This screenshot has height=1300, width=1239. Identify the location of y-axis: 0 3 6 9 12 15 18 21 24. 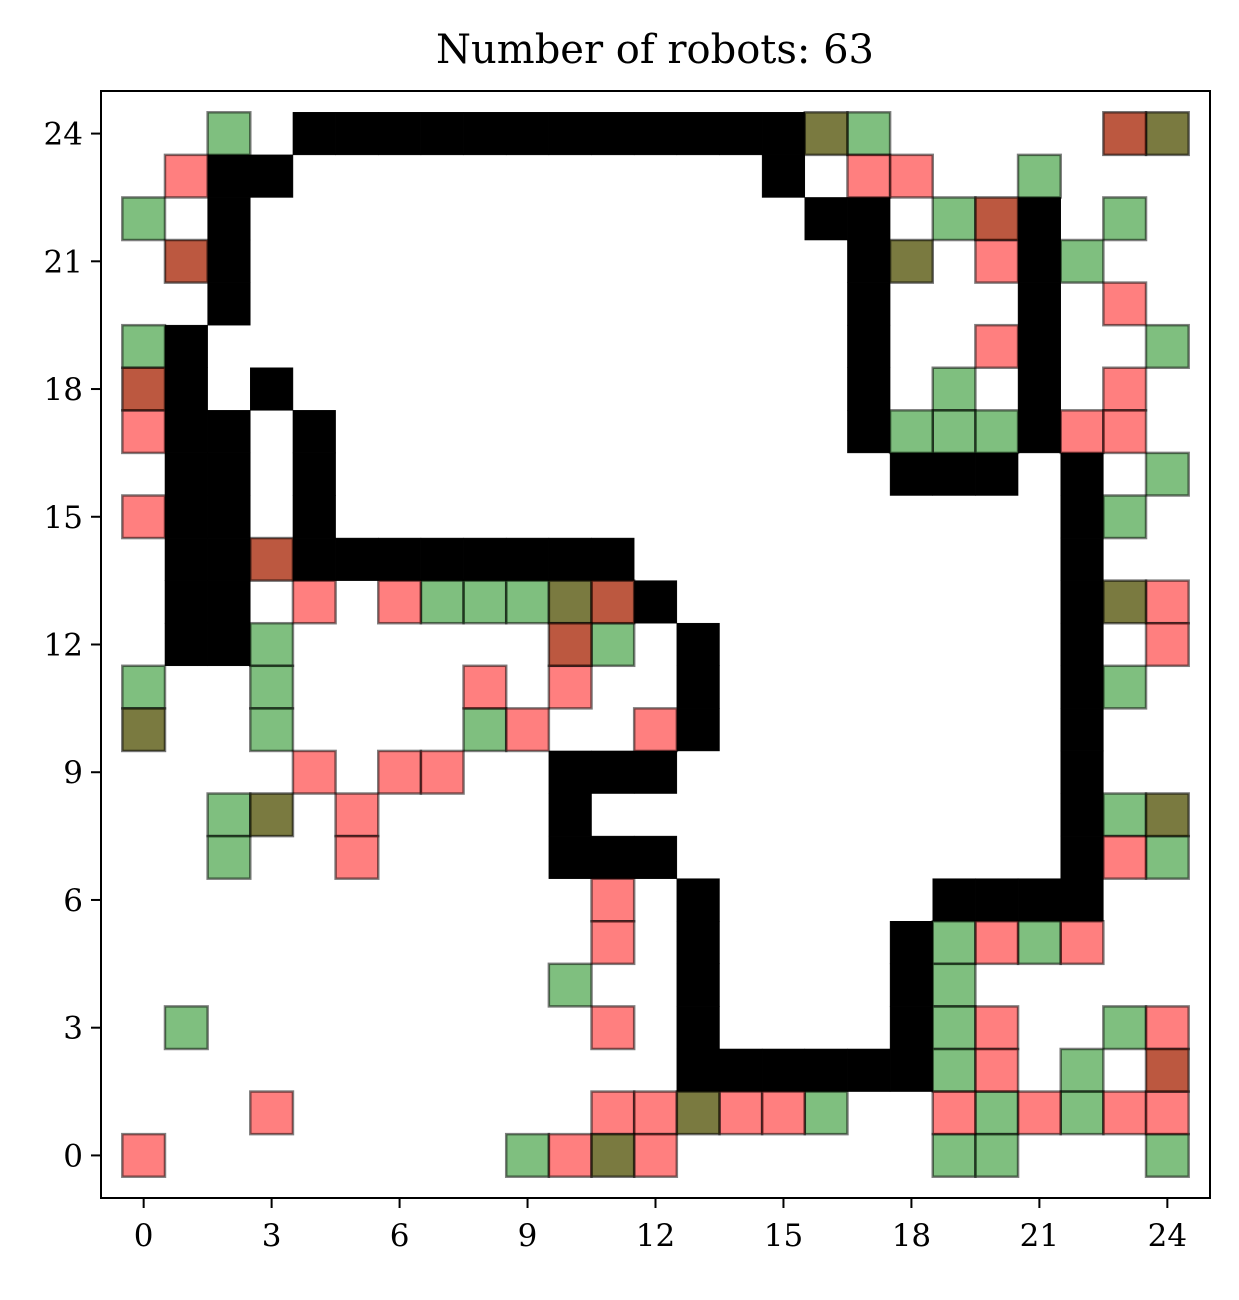
(72, 645).